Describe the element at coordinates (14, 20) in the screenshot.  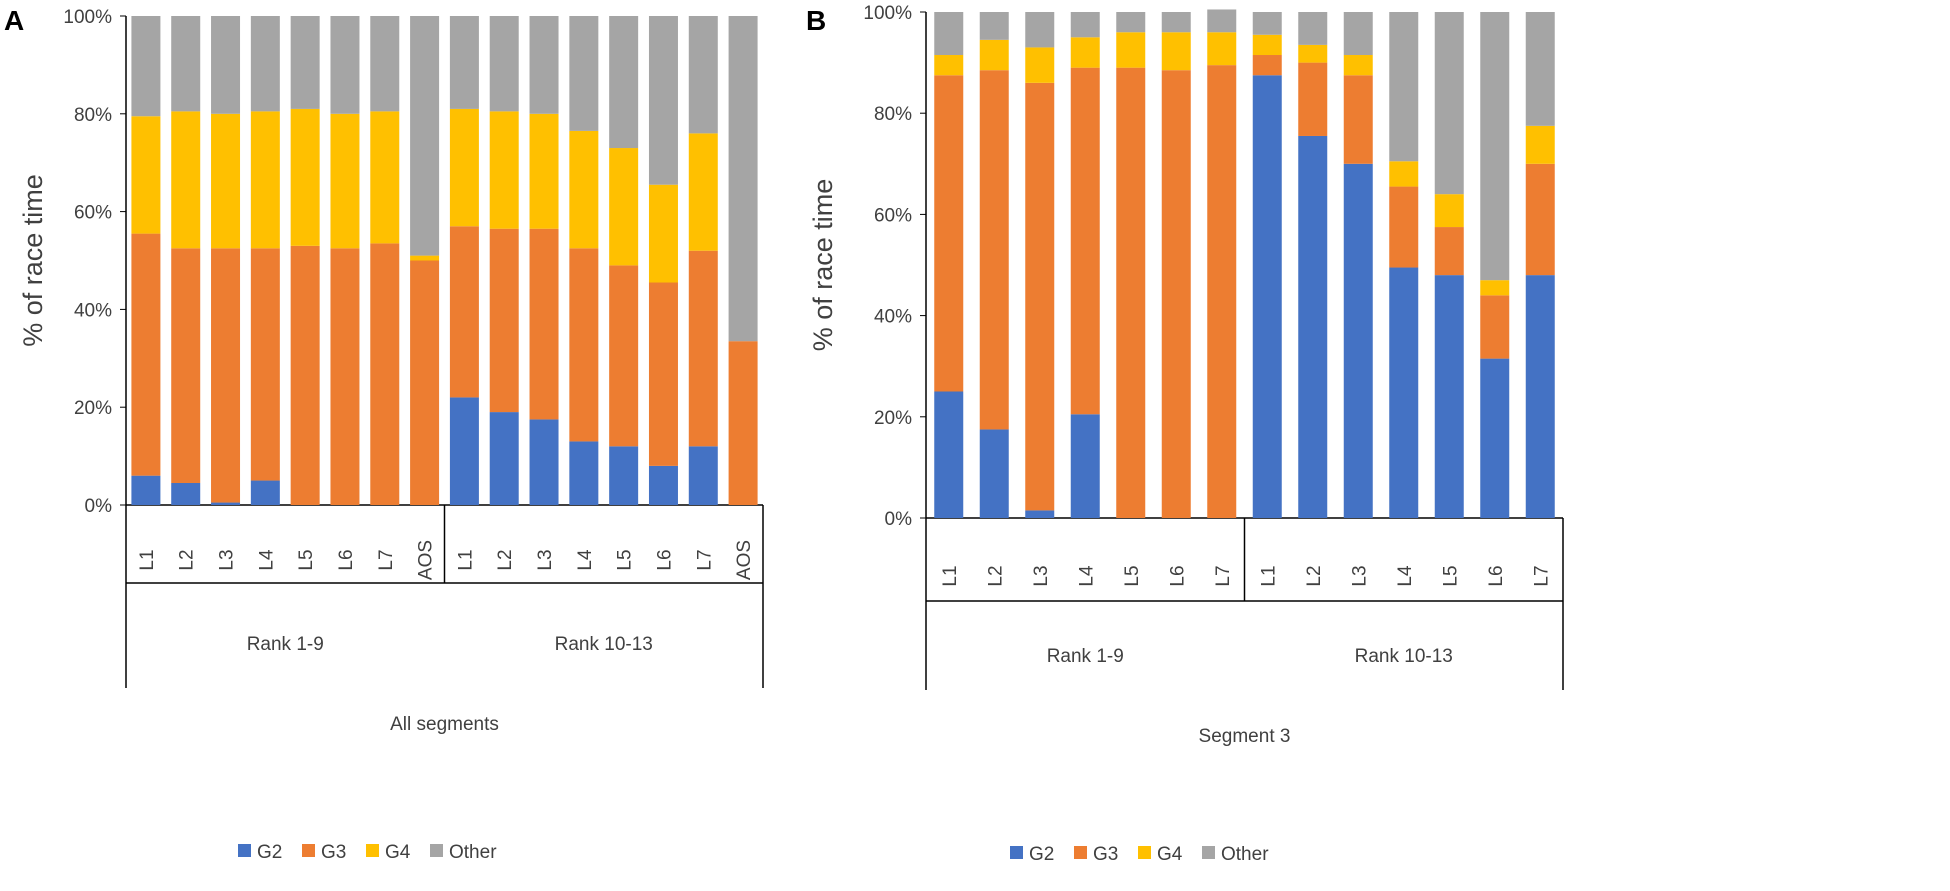
I see `panel-letter: A` at that location.